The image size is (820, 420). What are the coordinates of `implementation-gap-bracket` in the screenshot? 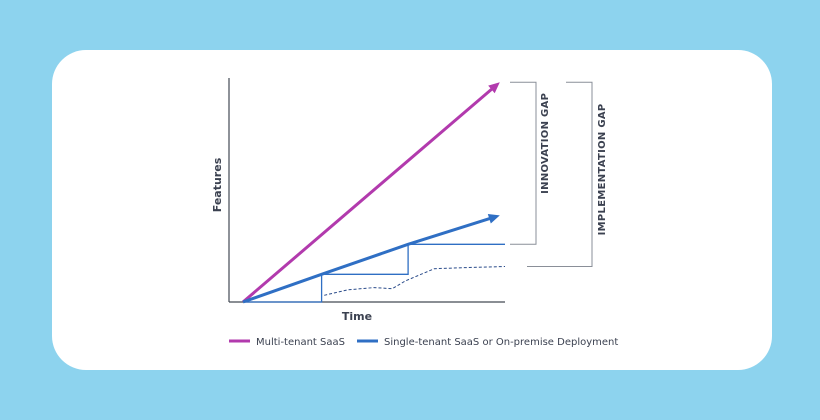 It's located at (560, 174).